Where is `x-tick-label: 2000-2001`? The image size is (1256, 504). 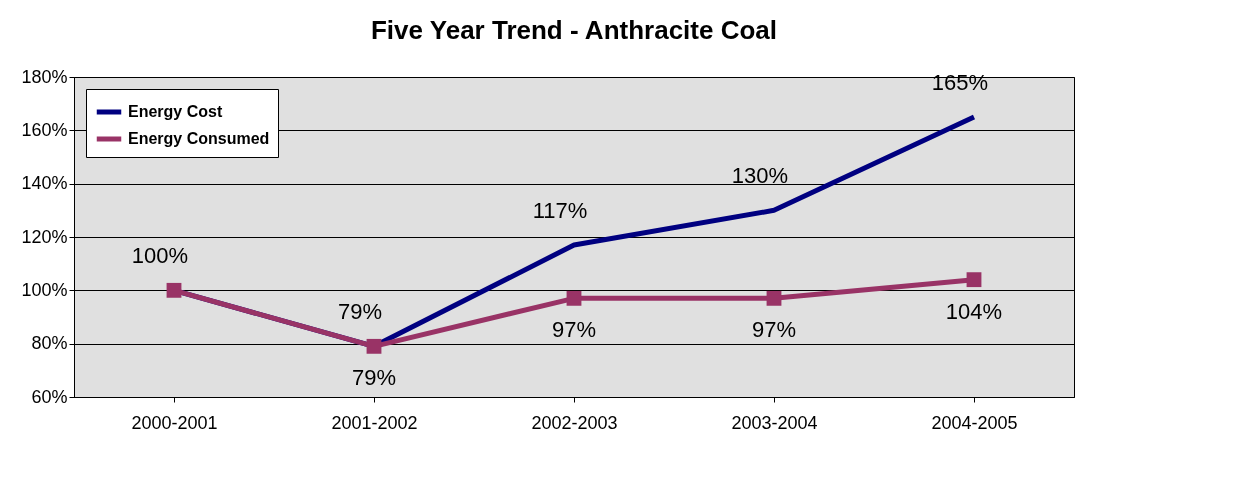
x-tick-label: 2000-2001 is located at coordinates (174, 422).